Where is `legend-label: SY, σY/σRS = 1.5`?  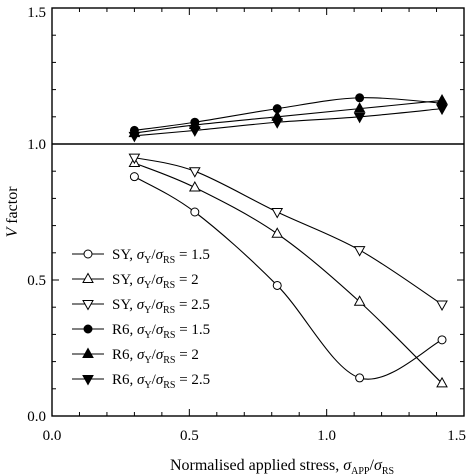
legend-label: SY, σY/σRS = 1.5 is located at coordinates (161, 256).